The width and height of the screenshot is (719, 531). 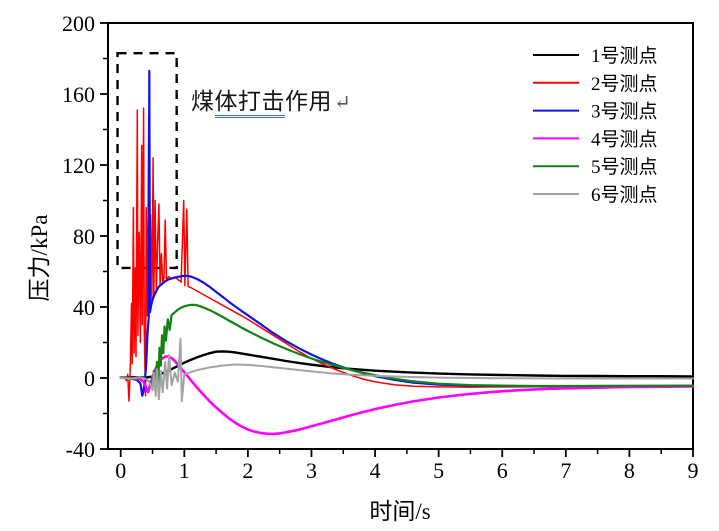 What do you see at coordinates (375, 470) in the screenshot?
I see `x-tick-label: 4` at bounding box center [375, 470].